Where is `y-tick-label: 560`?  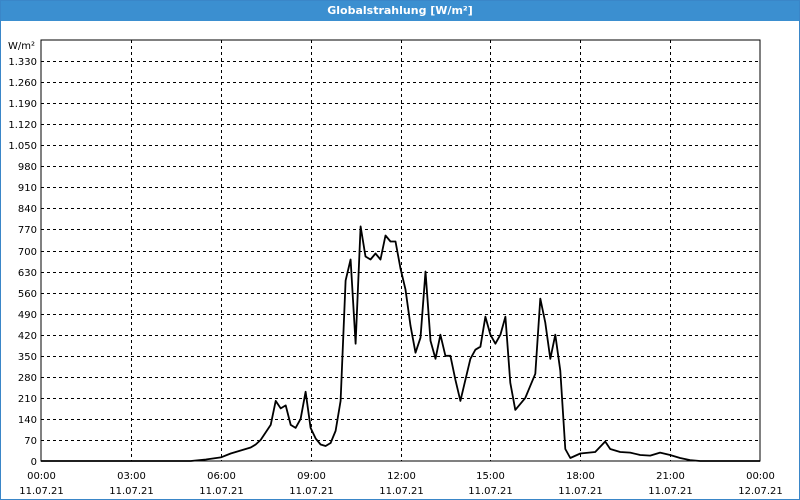
y-tick-label: 560 is located at coordinates (27, 294).